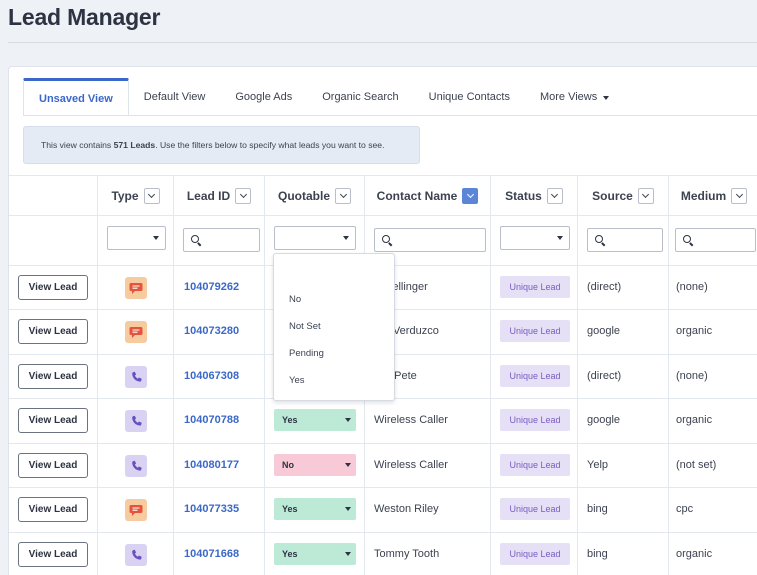  What do you see at coordinates (696, 465) in the screenshot?
I see `medium-cell: (not set)` at bounding box center [696, 465].